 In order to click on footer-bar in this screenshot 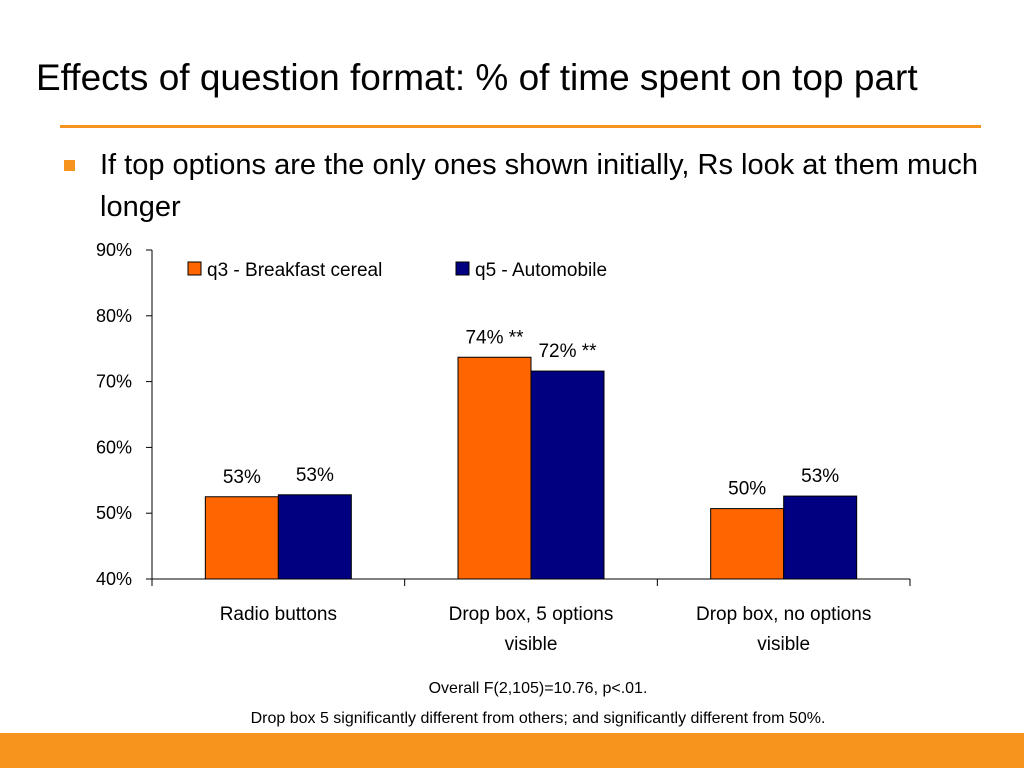, I will do `click(512, 750)`.